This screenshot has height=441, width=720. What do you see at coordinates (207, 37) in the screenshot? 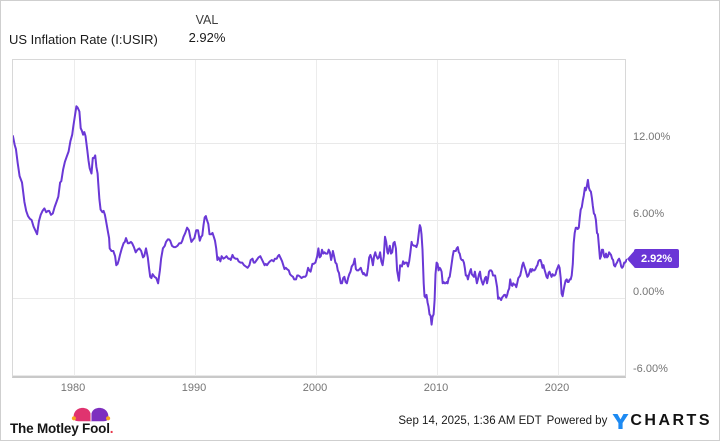
I see `val-column-value: 2.92%` at bounding box center [207, 37].